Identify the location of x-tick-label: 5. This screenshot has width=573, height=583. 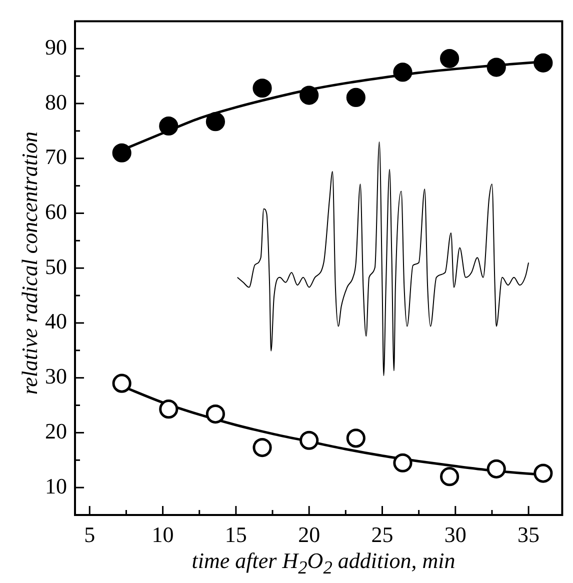
(90, 534).